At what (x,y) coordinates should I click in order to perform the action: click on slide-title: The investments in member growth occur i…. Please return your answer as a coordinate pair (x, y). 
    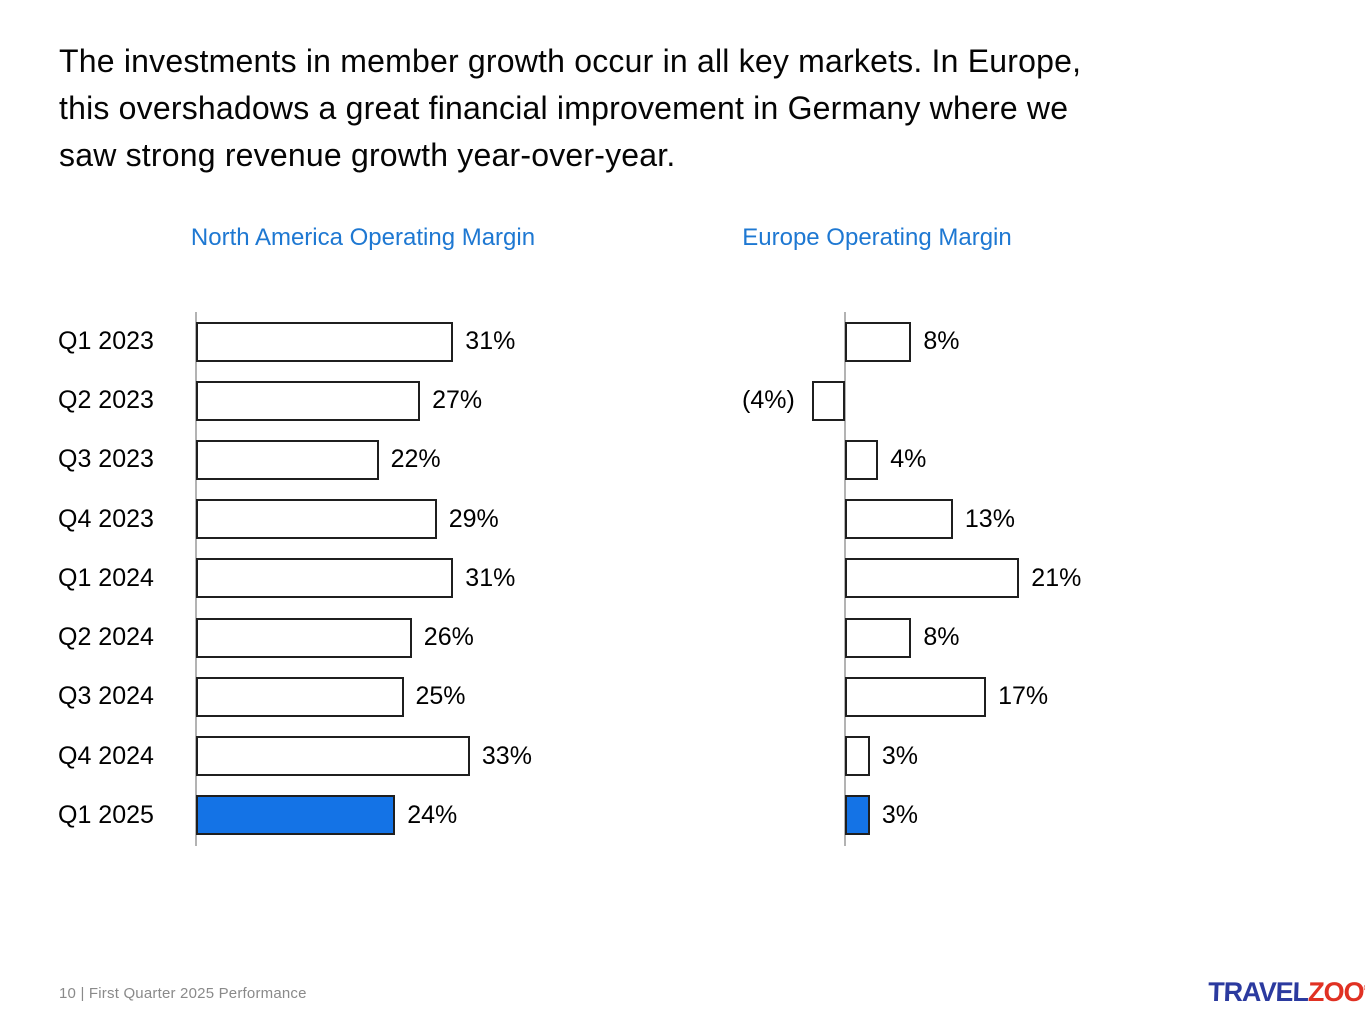
    Looking at the image, I should click on (570, 108).